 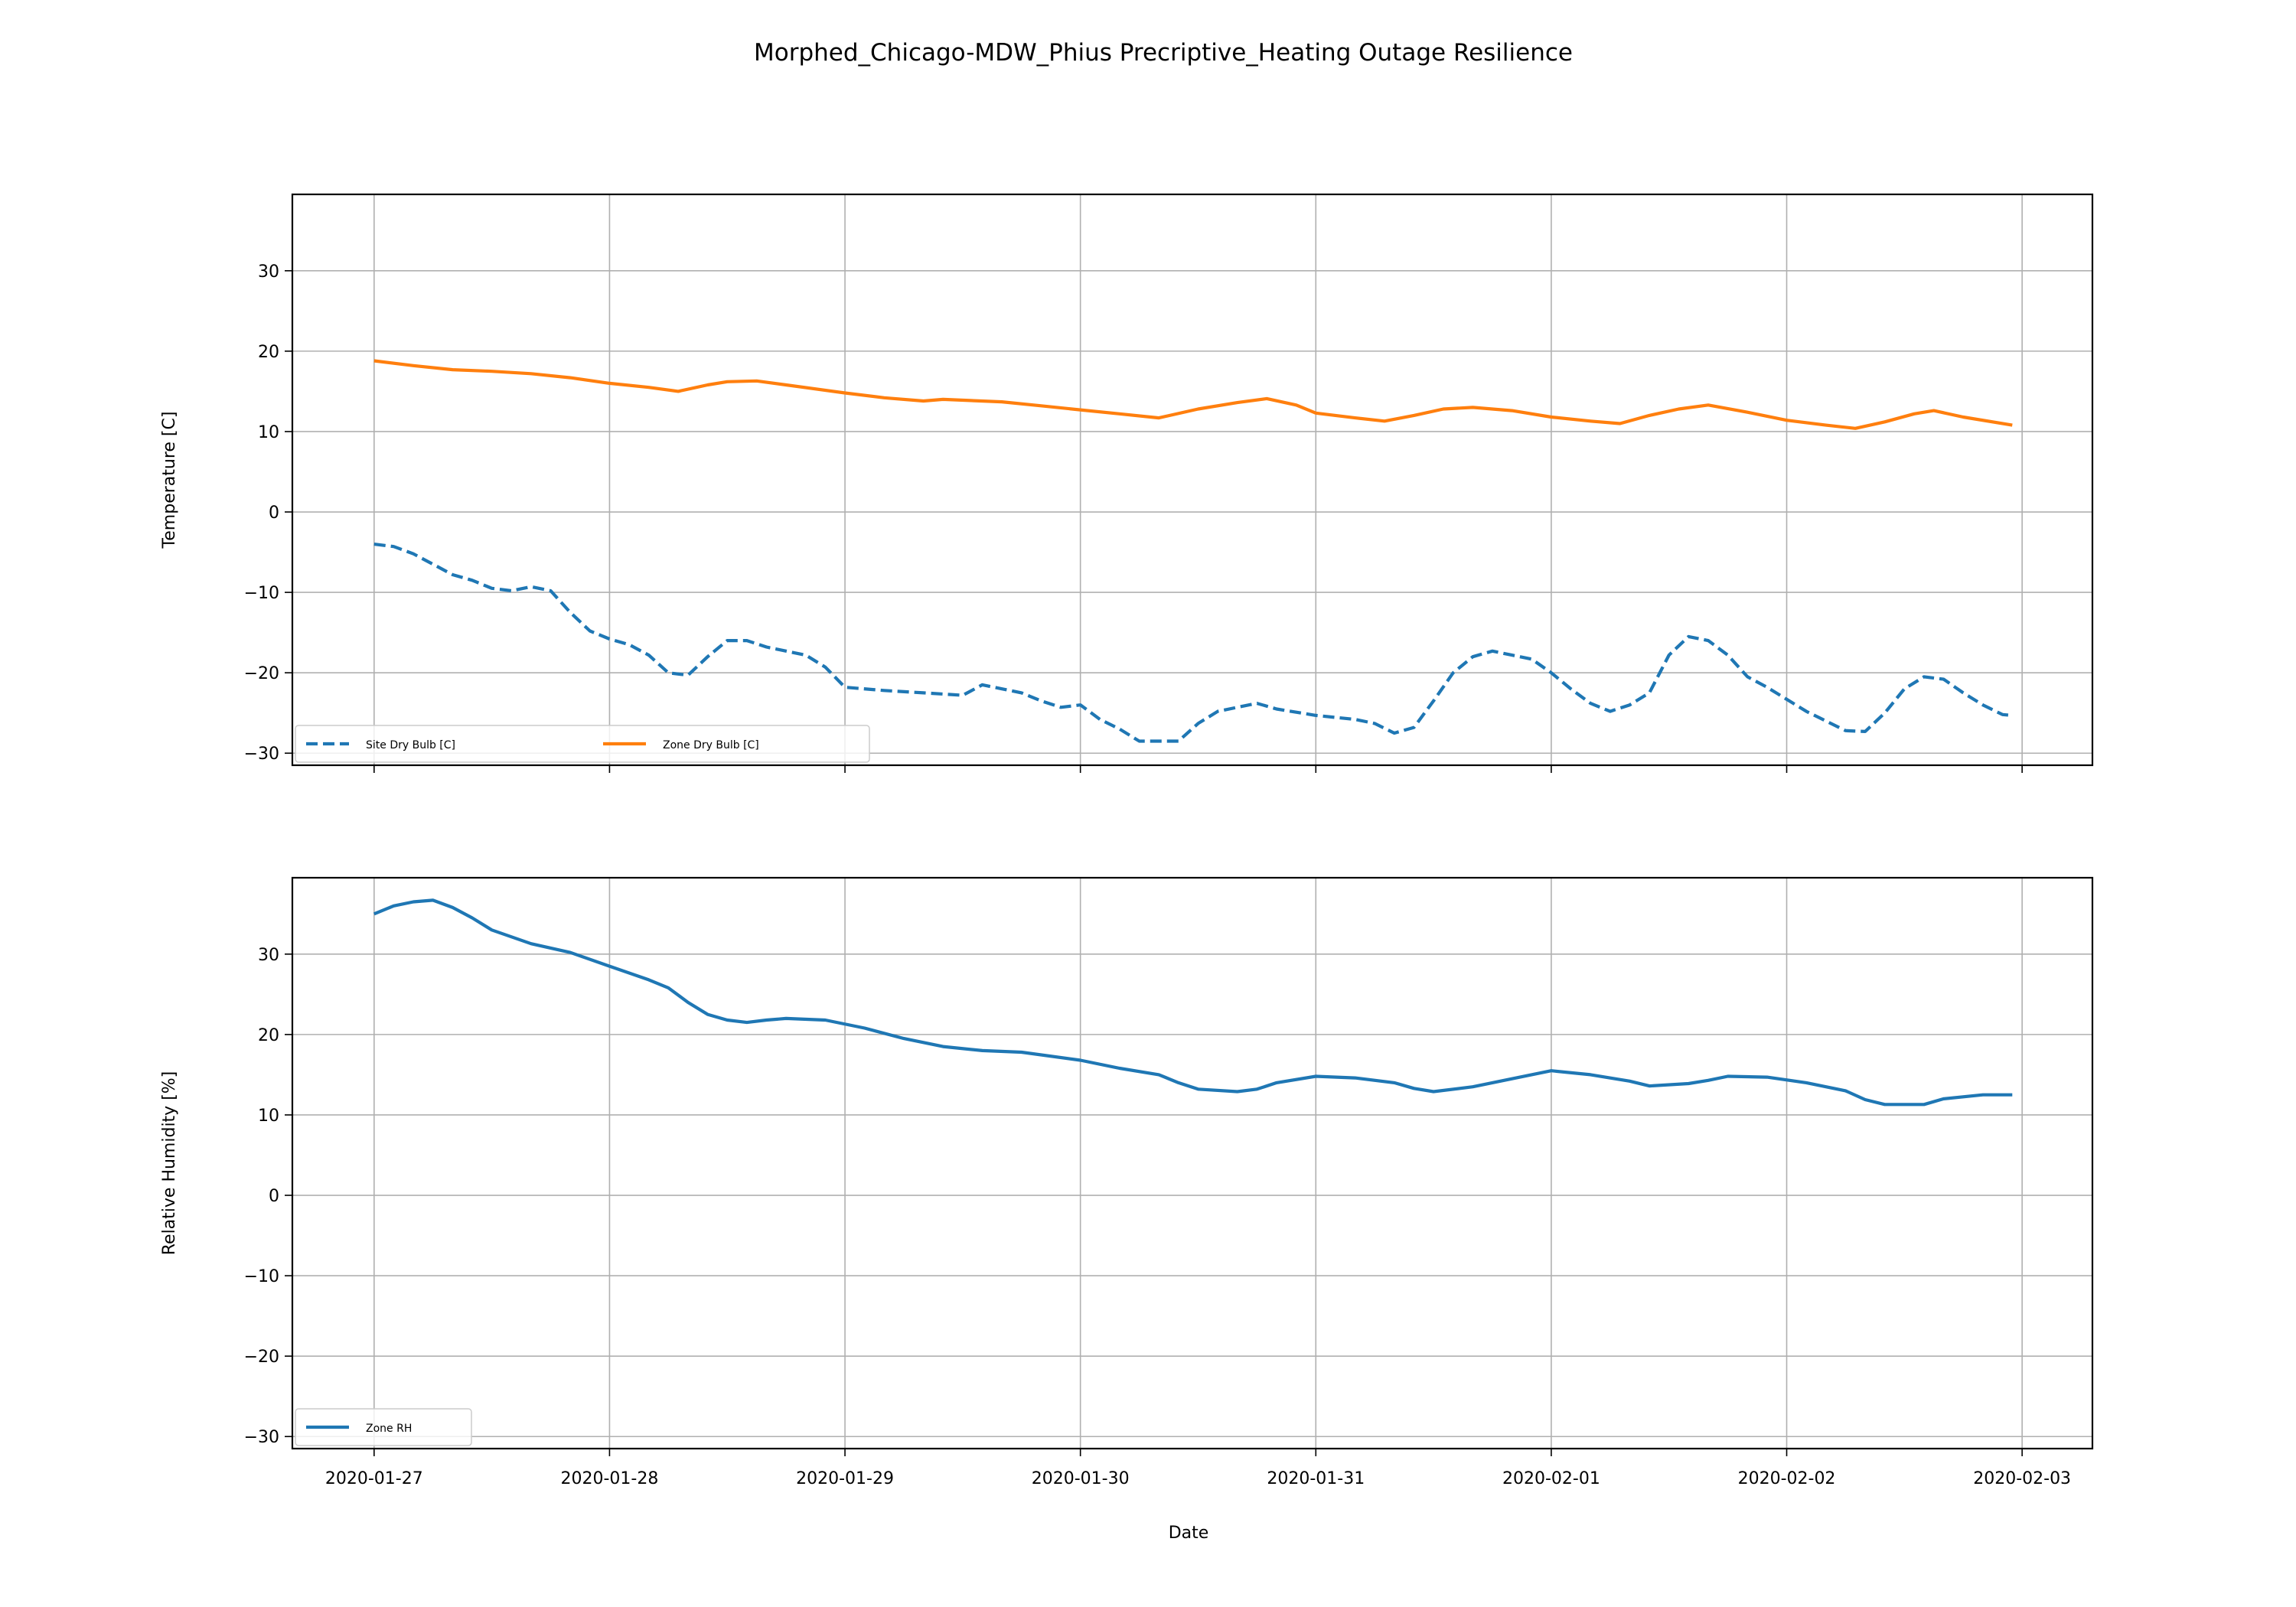 What do you see at coordinates (1189, 1533) in the screenshot?
I see `x-axis-label: Date` at bounding box center [1189, 1533].